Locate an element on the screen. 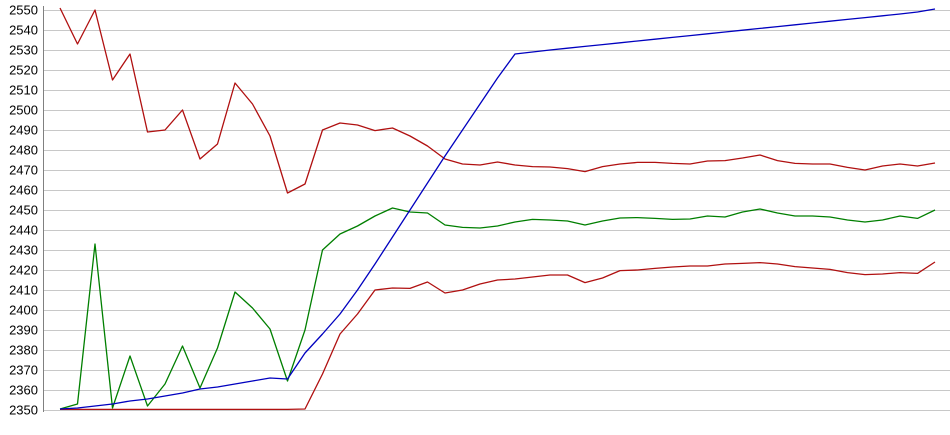  y-axis-tick-label: 2490 is located at coordinates (23, 130).